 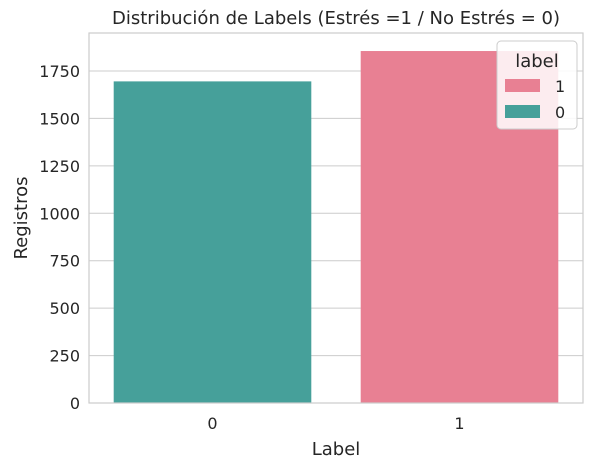 What do you see at coordinates (59, 166) in the screenshot?
I see `y-tick-label: 1250` at bounding box center [59, 166].